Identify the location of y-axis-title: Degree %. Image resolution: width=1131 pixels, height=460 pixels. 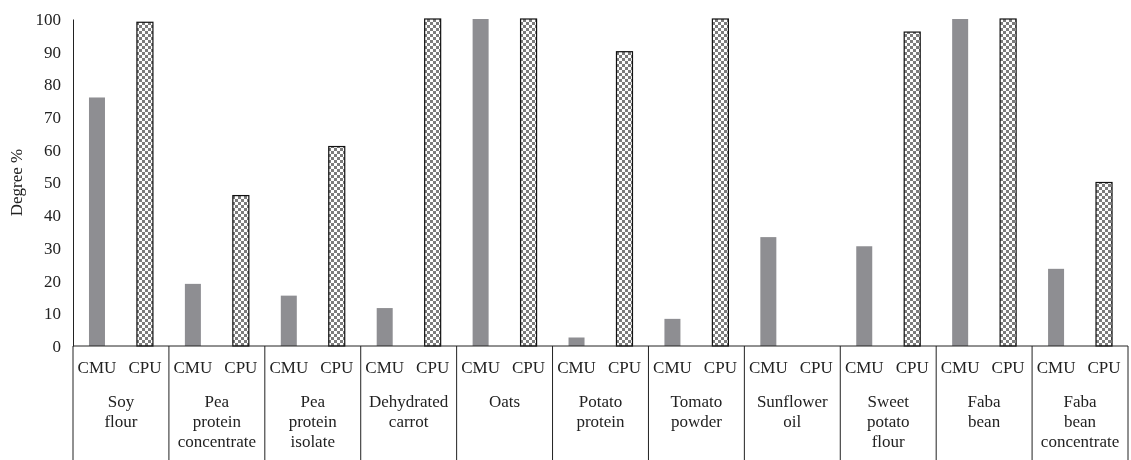
(16, 182).